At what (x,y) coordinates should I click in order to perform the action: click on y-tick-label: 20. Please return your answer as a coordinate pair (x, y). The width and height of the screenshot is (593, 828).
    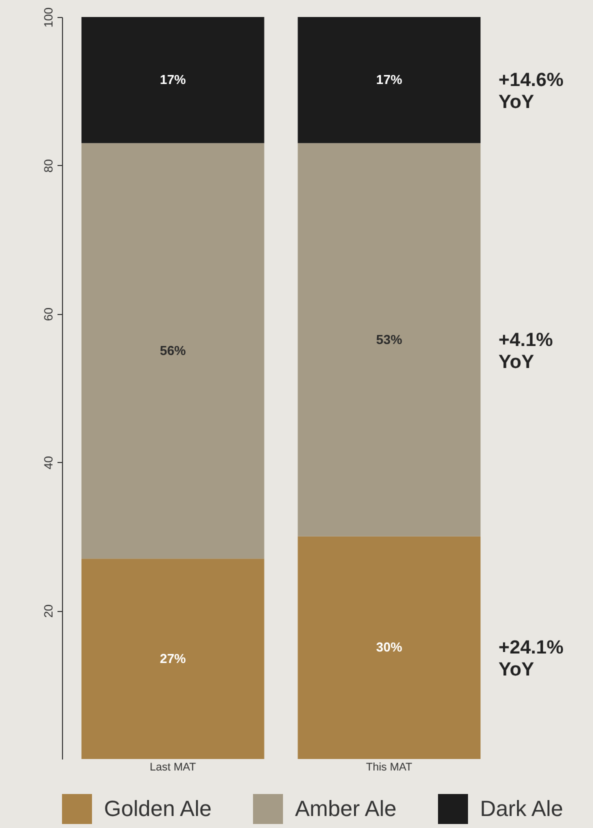
    Looking at the image, I should click on (49, 611).